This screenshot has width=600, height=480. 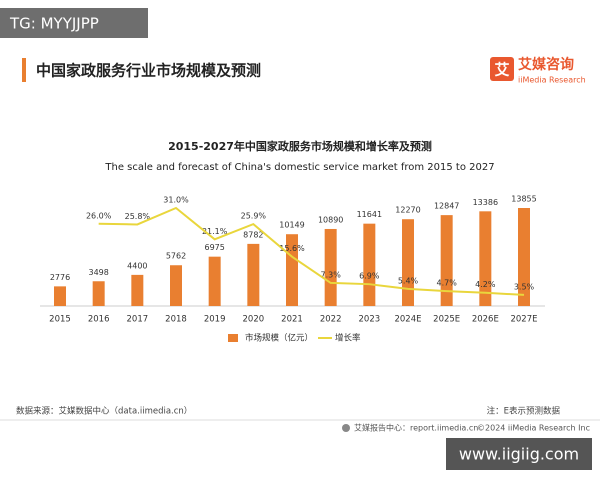 I want to click on x-tick-label: 2025E, so click(x=446, y=320).